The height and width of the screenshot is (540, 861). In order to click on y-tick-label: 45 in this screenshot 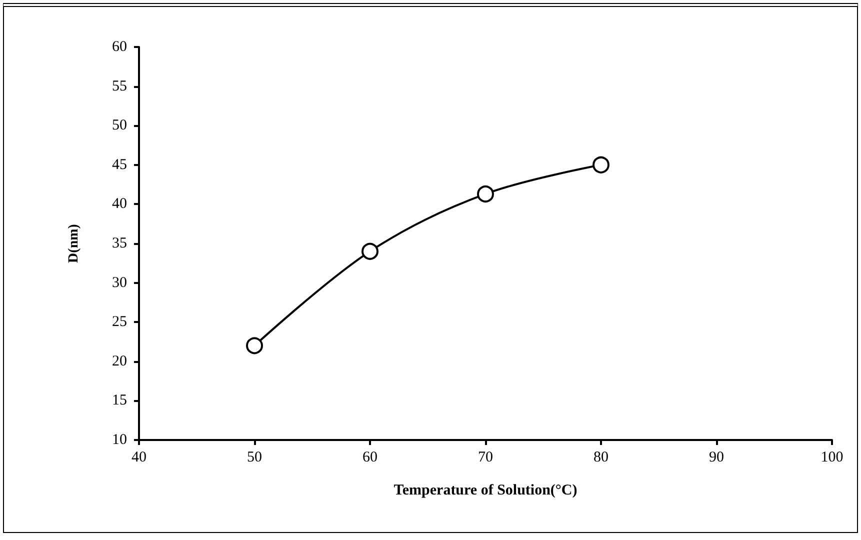, I will do `click(119, 164)`.